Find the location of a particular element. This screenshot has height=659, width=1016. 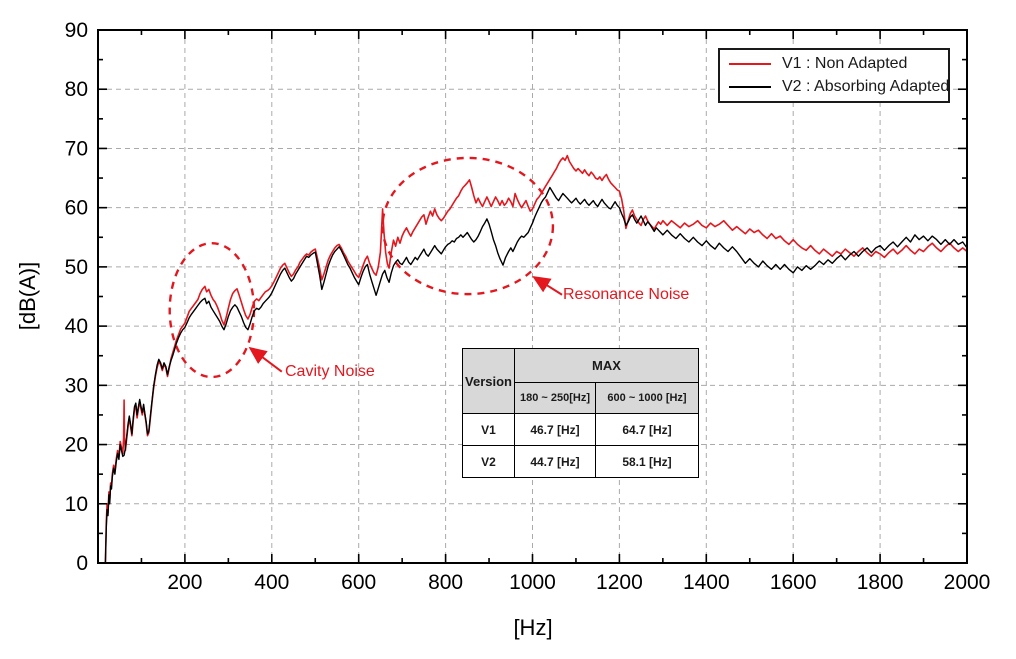

y-tick-label: 50 is located at coordinates (76, 267).